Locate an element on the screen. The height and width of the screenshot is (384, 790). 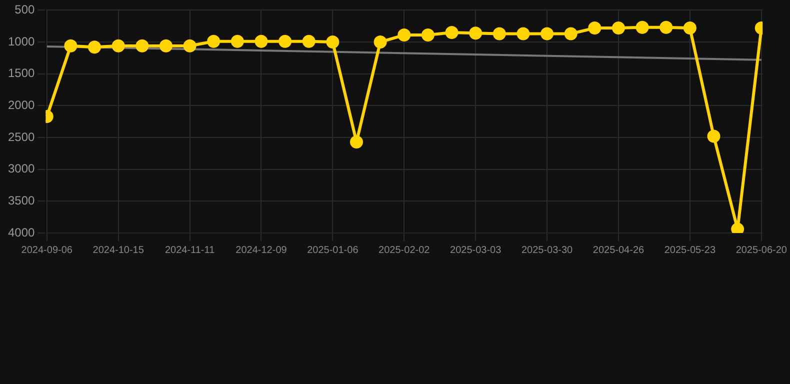
x-tick-label: 2025-04-26 is located at coordinates (618, 250).